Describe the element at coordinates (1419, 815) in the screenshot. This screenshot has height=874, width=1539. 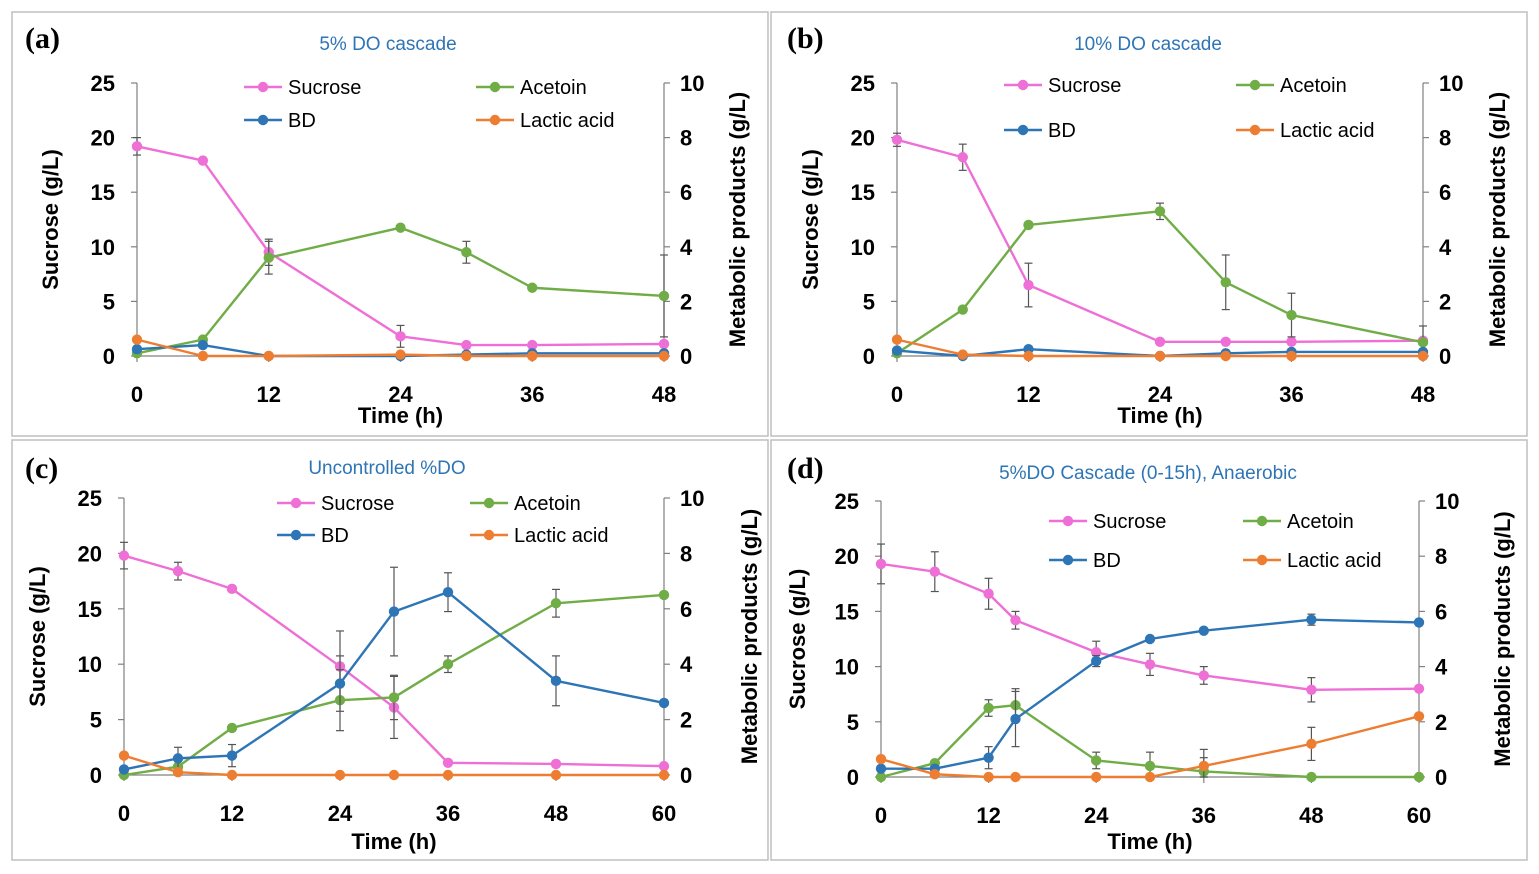
I see `x-tick-label: 60` at that location.